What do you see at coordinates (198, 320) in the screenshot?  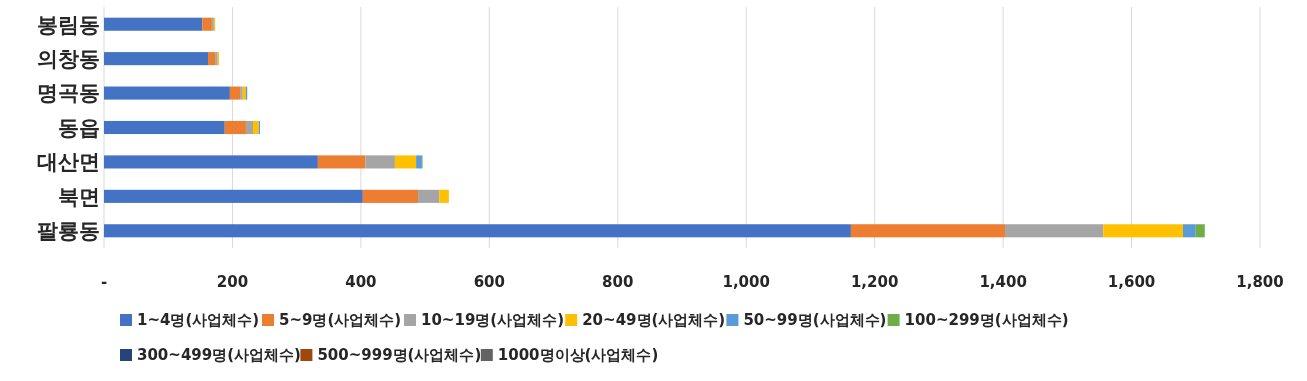 I see `legend-label: 1~4명(사업체수)` at bounding box center [198, 320].